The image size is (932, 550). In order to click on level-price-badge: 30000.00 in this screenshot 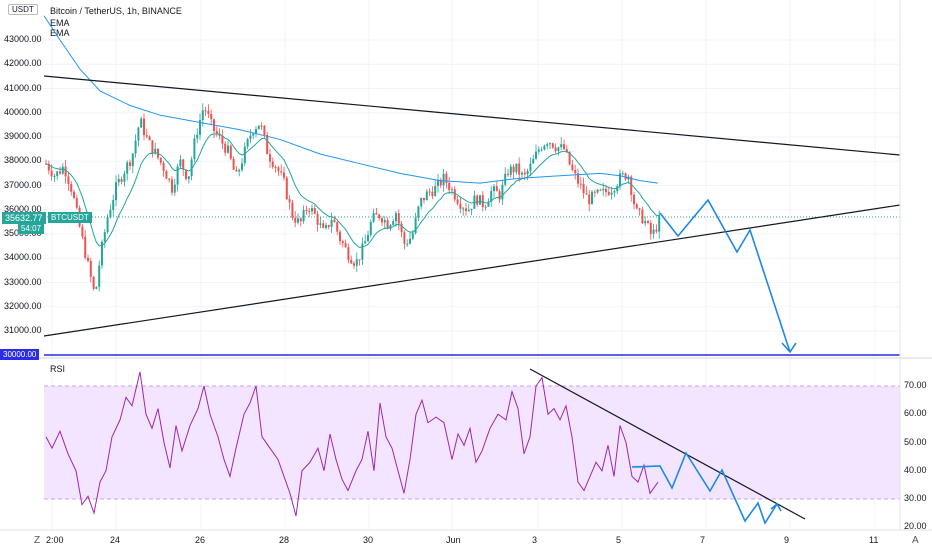, I will do `click(20, 354)`.